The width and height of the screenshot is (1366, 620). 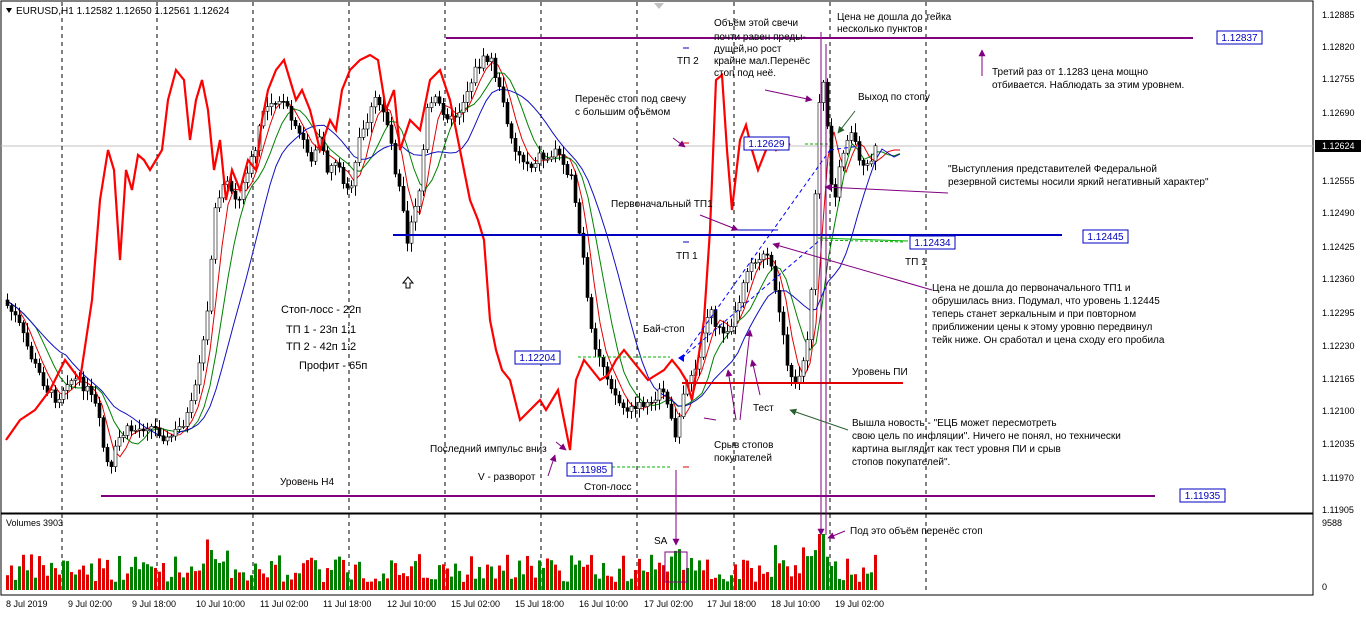 What do you see at coordinates (766, 143) in the screenshot?
I see `level-label-1.12629: 1.12629` at bounding box center [766, 143].